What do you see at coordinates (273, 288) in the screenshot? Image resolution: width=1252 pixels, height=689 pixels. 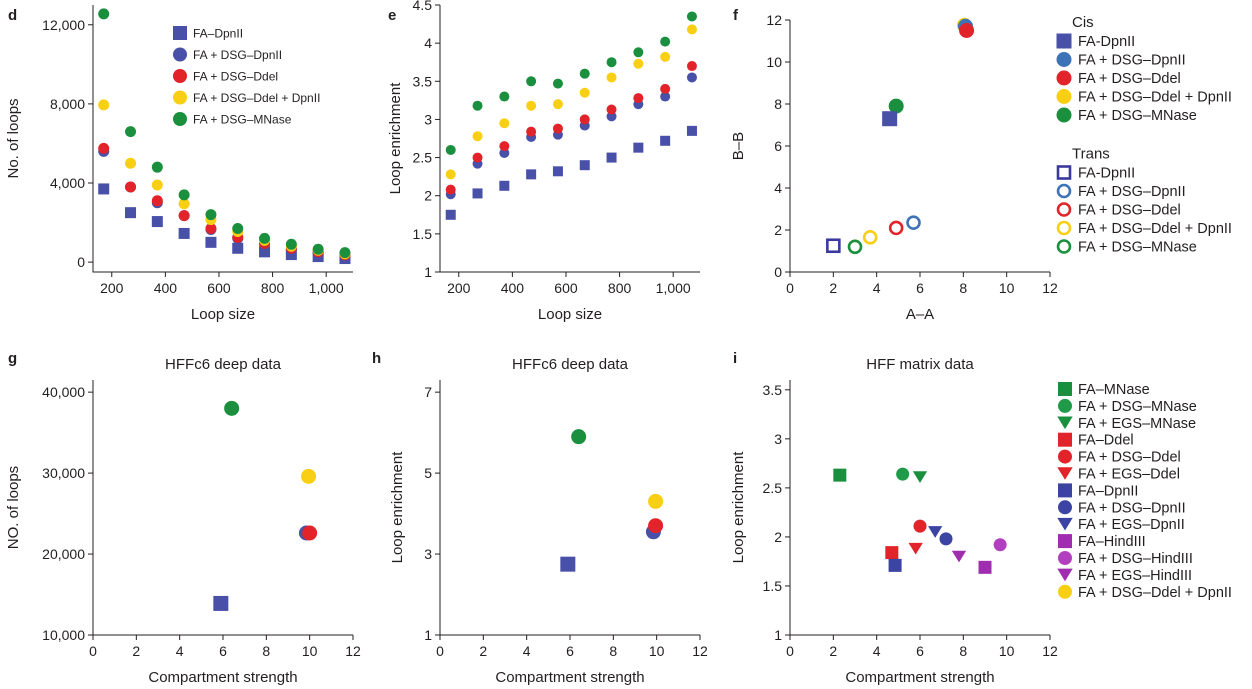 I see `x-tick-label: 800` at bounding box center [273, 288].